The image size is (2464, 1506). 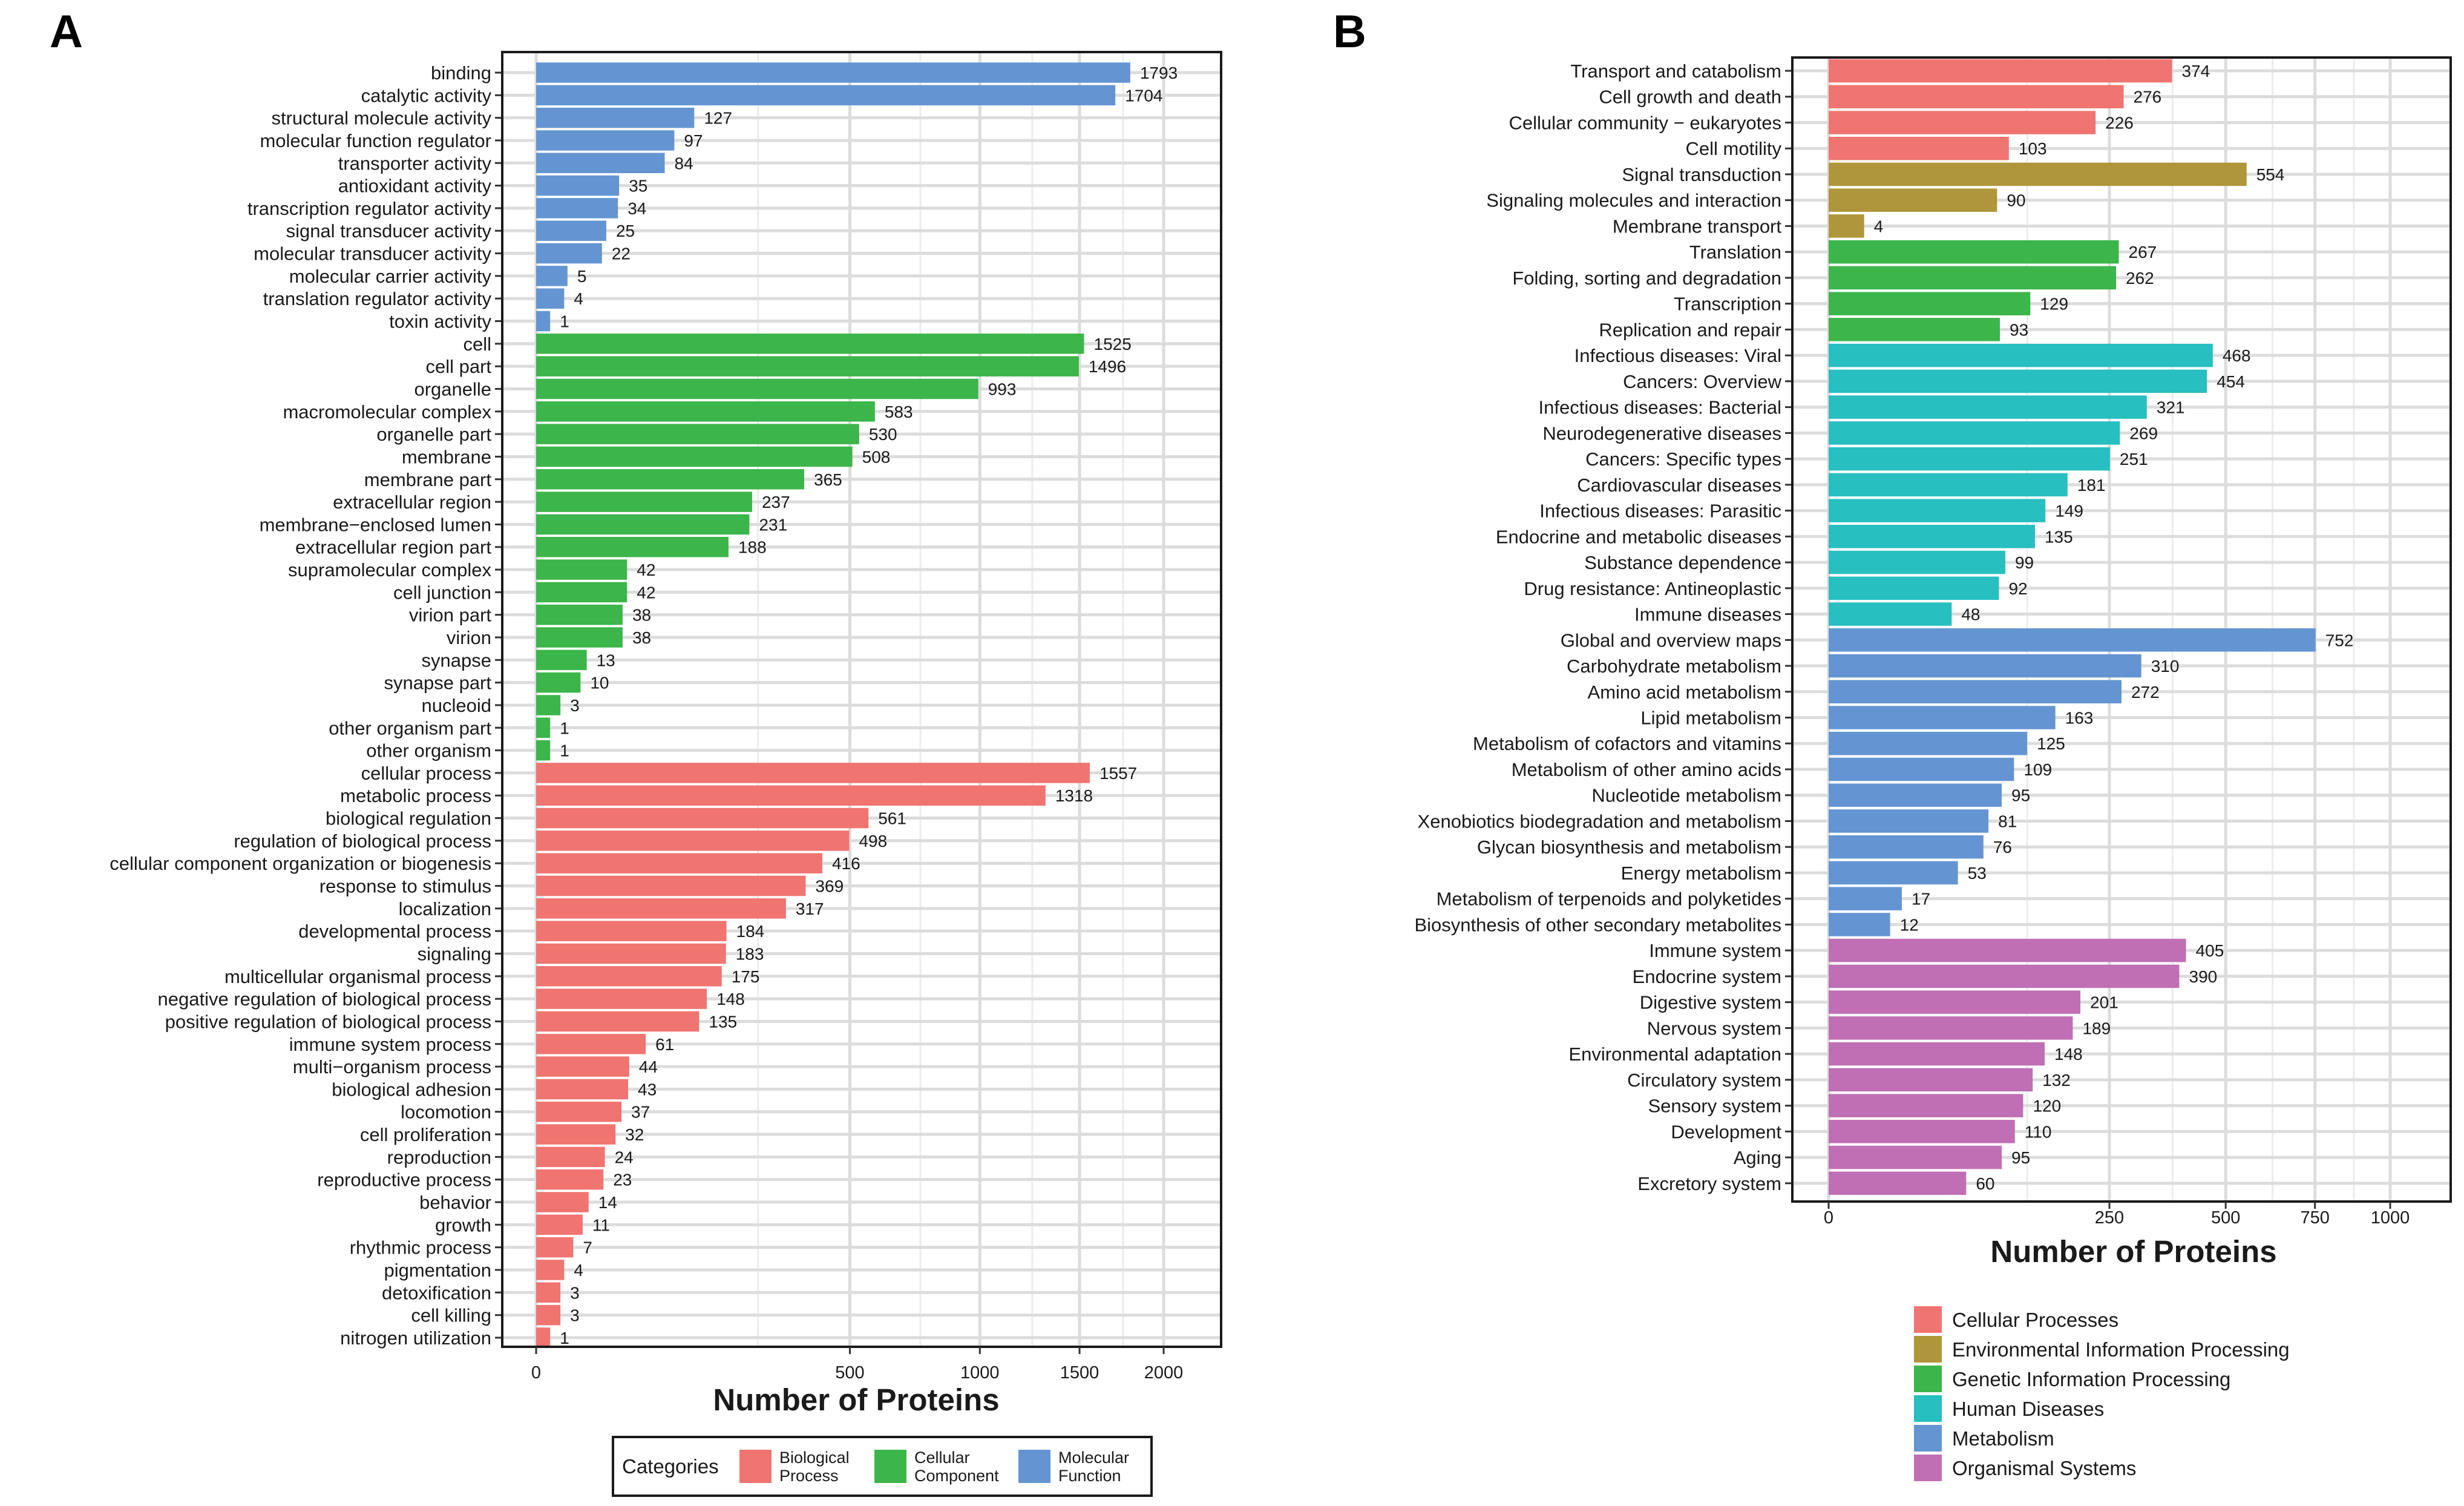 What do you see at coordinates (575, 1292) in the screenshot?
I see `value-label-detoxification: 3` at bounding box center [575, 1292].